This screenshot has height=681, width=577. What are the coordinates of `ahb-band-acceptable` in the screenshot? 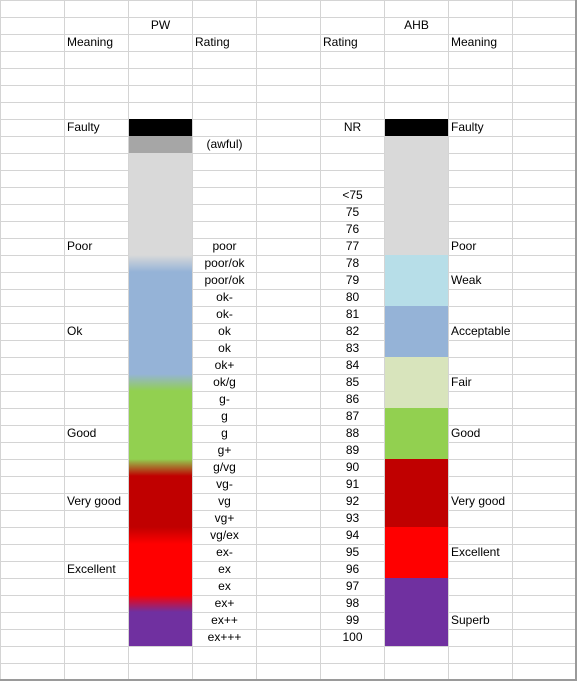 It's located at (416, 331).